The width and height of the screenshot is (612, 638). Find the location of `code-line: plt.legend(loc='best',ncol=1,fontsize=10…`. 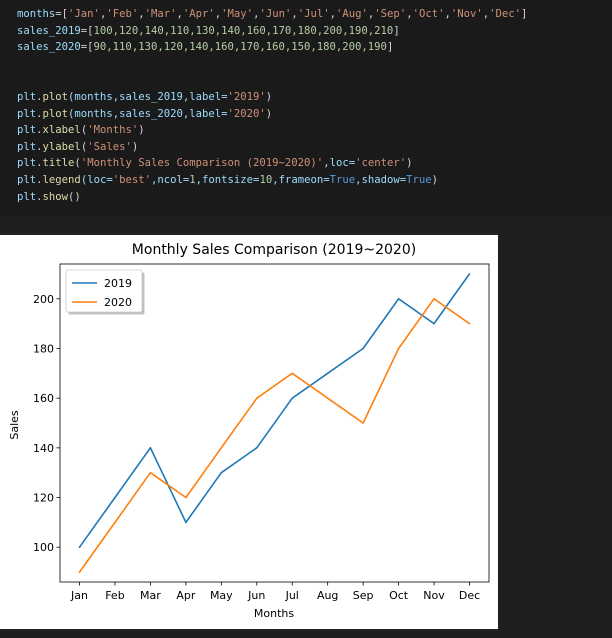

code-line: plt.legend(loc='best',ncol=1,fontsize=10… is located at coordinates (227, 180).